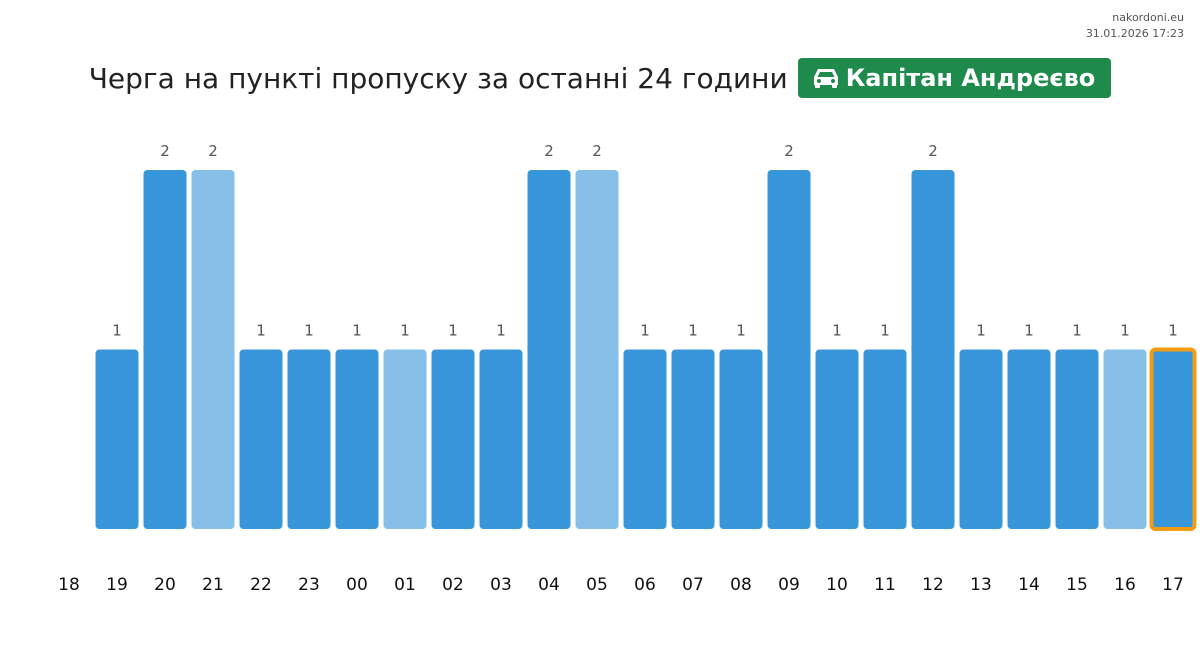 The image size is (1200, 651). Describe the element at coordinates (981, 585) in the screenshot. I see `x-tick-label: 13` at that location.